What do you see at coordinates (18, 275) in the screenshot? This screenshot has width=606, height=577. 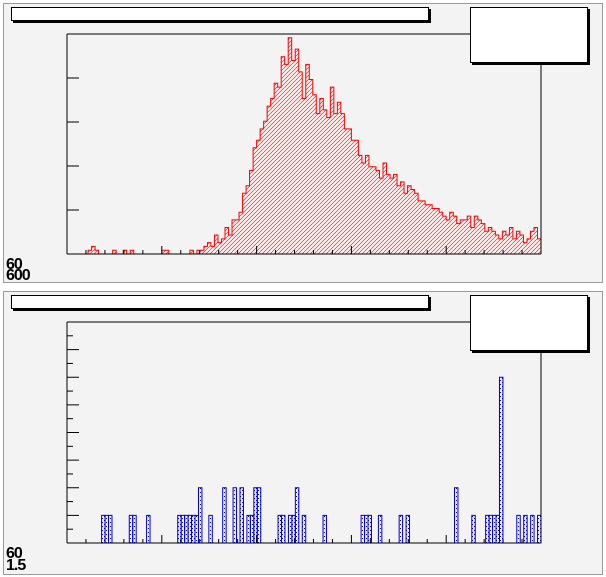 I see `corner-label-top-2: 600` at bounding box center [18, 275].